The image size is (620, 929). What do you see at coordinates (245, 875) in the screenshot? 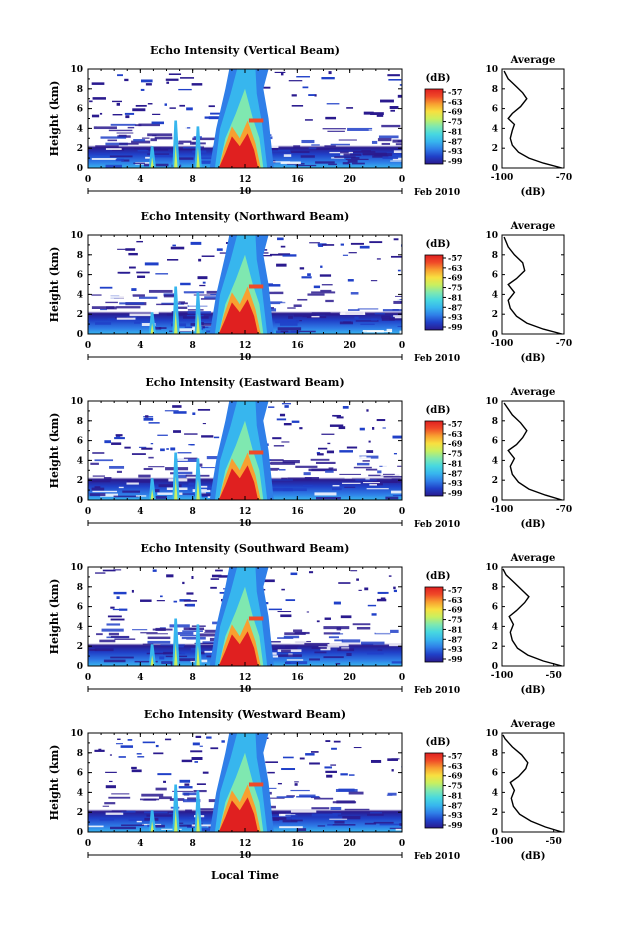
I see `x-axis-label: Local Time` at bounding box center [245, 875].